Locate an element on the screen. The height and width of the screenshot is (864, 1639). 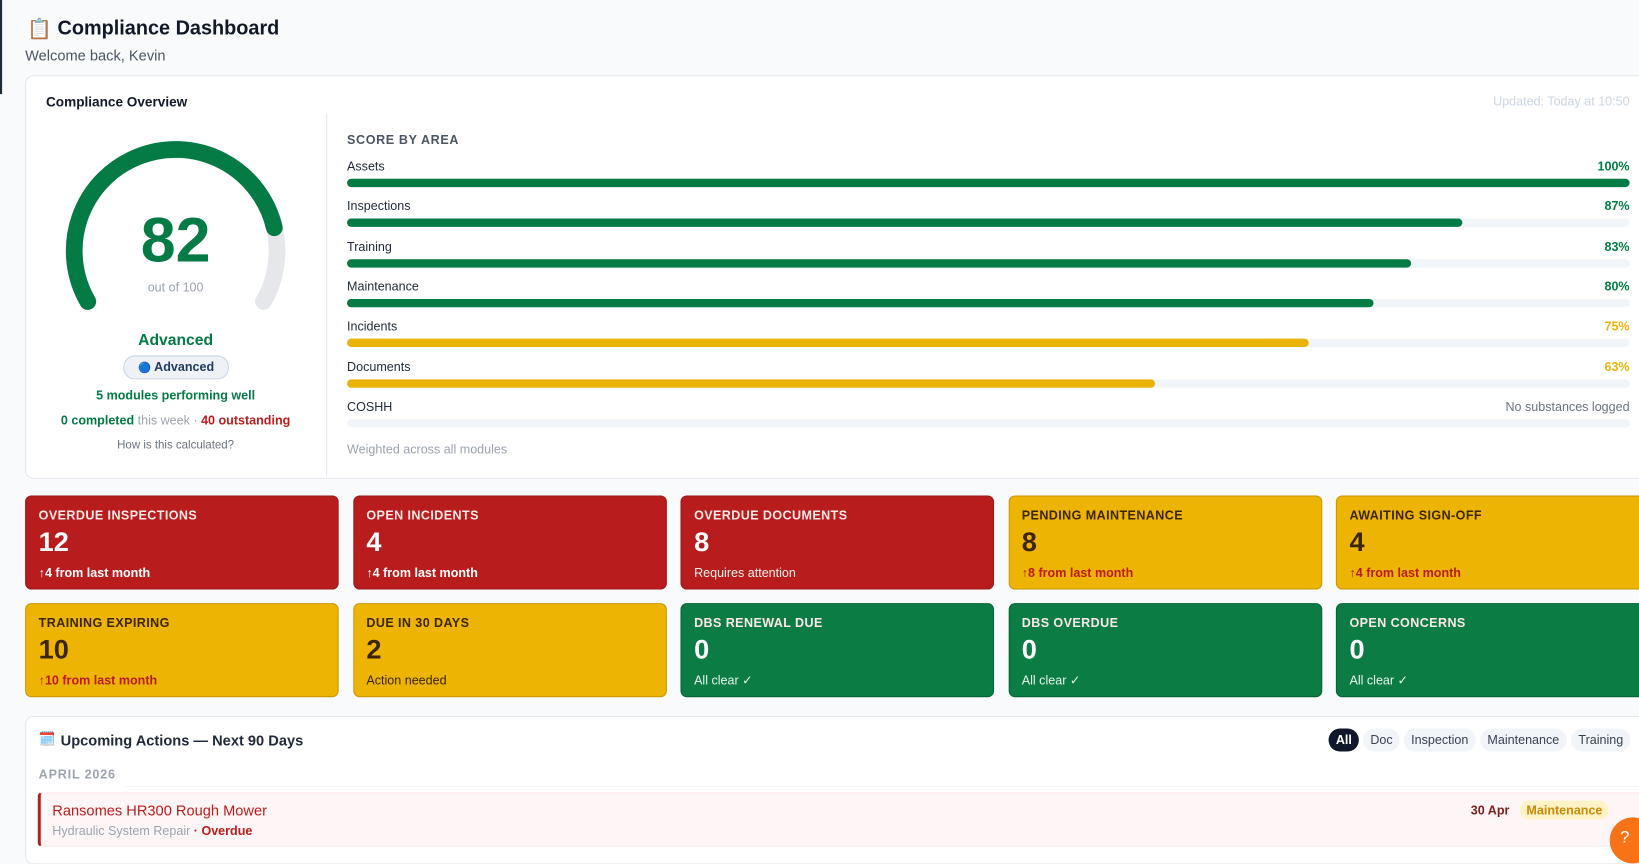
outstanding: 40 outstanding is located at coordinates (246, 420).